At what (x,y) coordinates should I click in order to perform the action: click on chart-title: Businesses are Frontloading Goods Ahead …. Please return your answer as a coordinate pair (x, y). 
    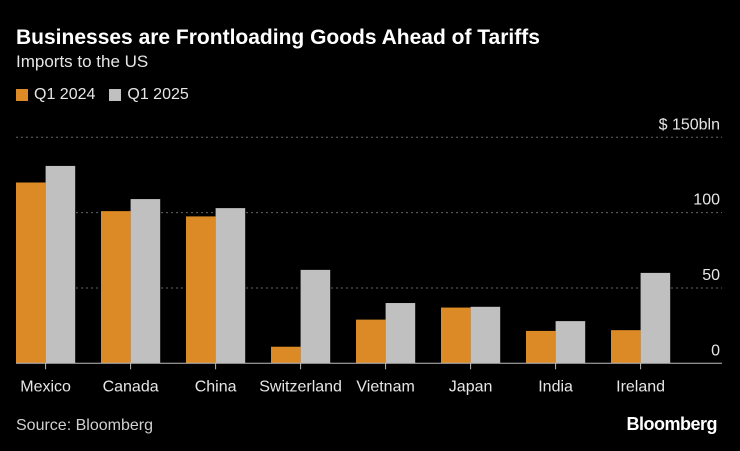
    Looking at the image, I should click on (278, 37).